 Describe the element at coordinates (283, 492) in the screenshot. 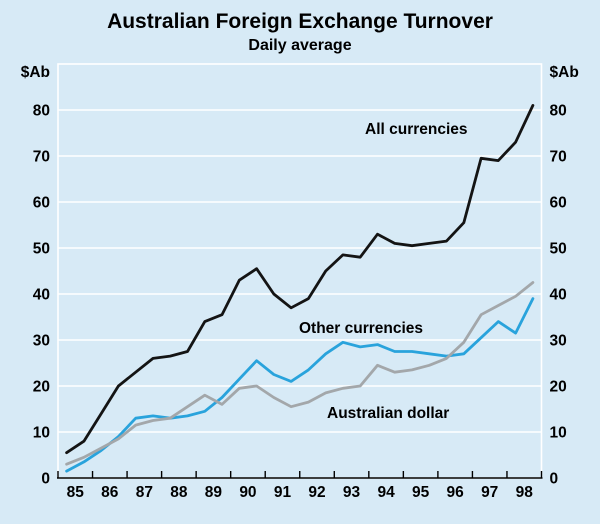

I see `x-tick-label: 91` at that location.